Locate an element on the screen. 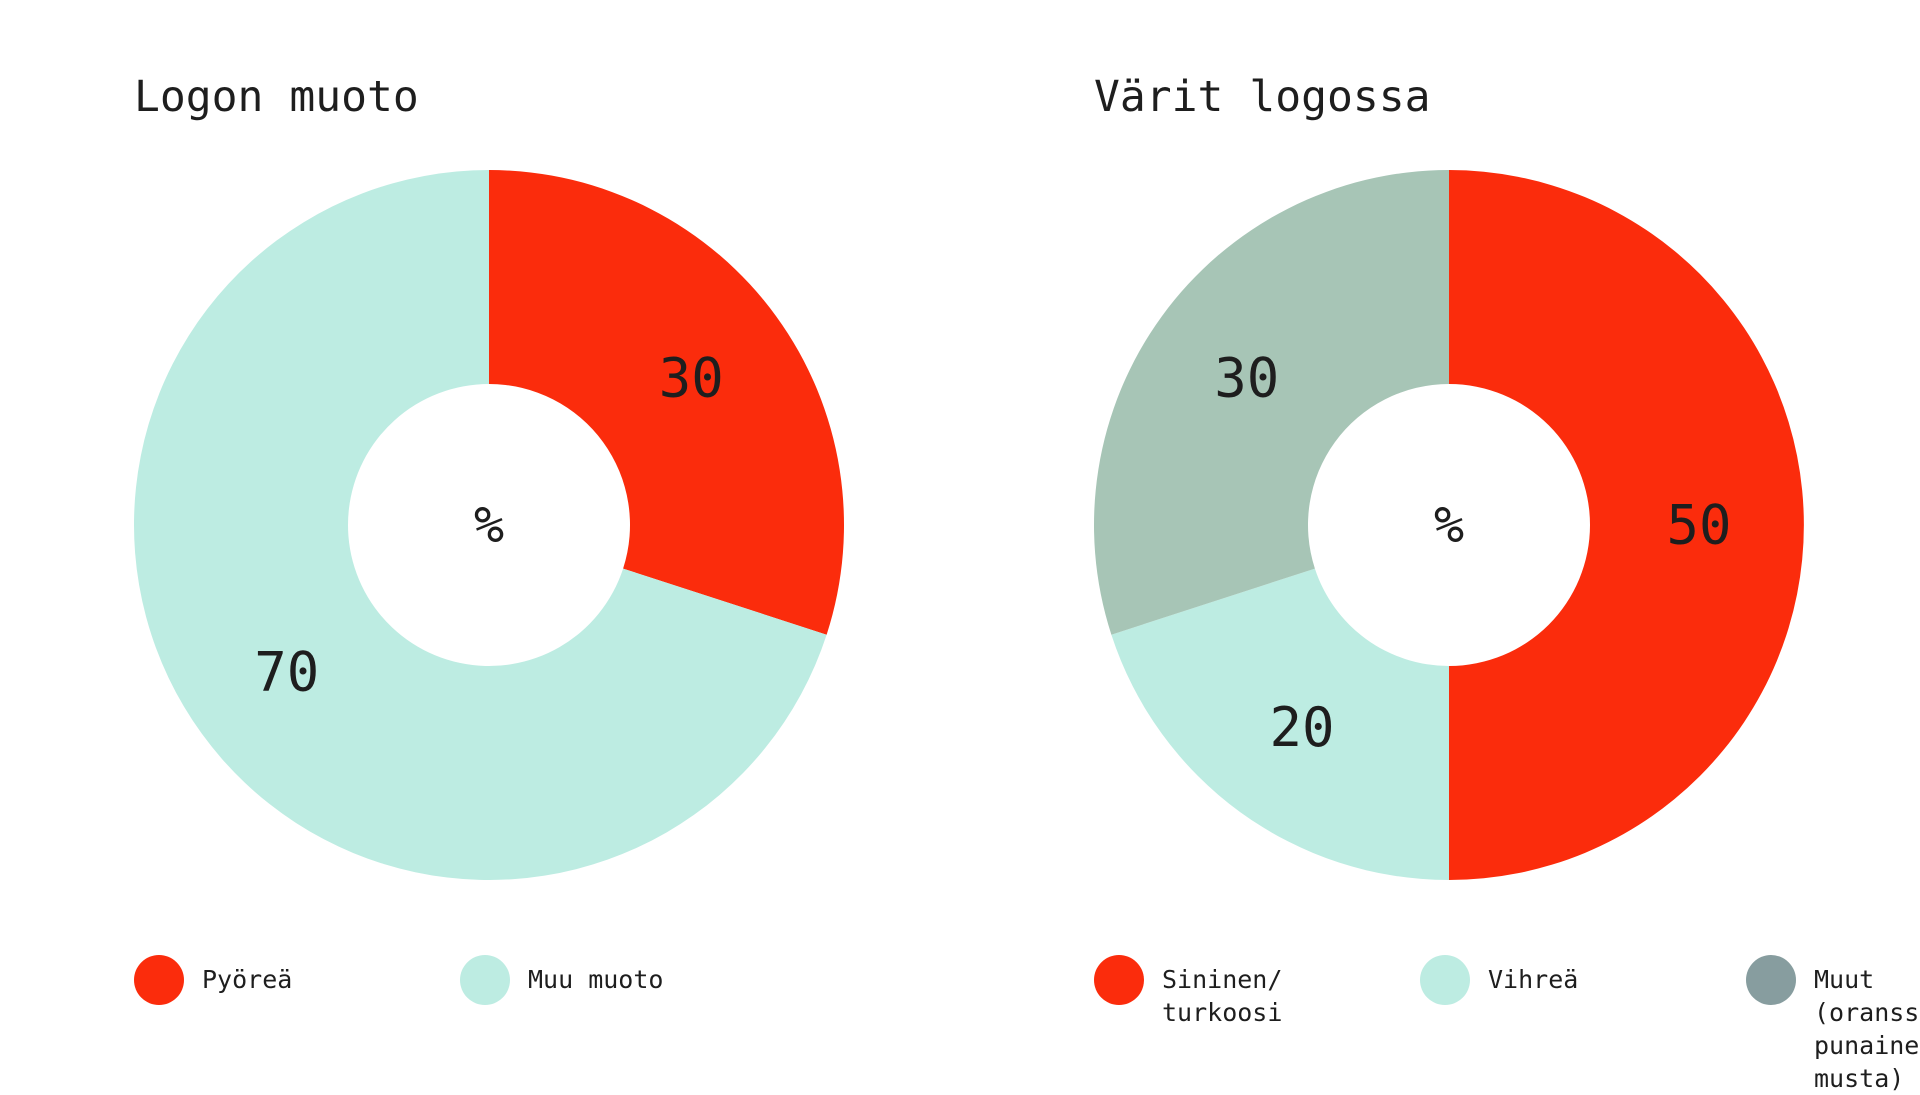 The image size is (1920, 1095). slice-value-label: 50 is located at coordinates (1698, 525).